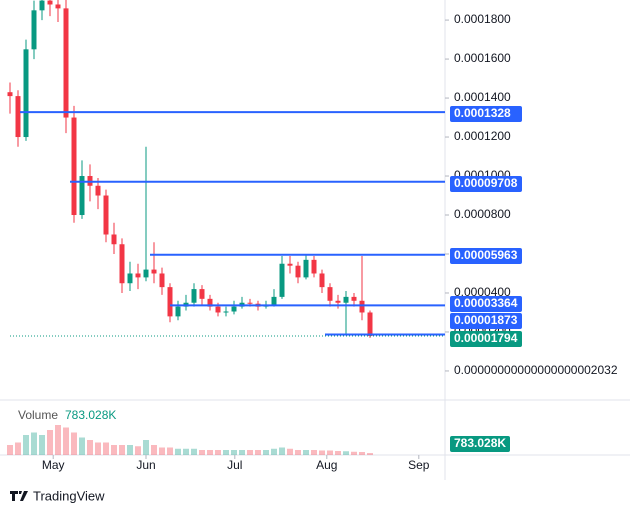 Image resolution: width=630 pixels, height=515 pixels. What do you see at coordinates (53, 465) in the screenshot?
I see `x-tick-label: May` at bounding box center [53, 465].